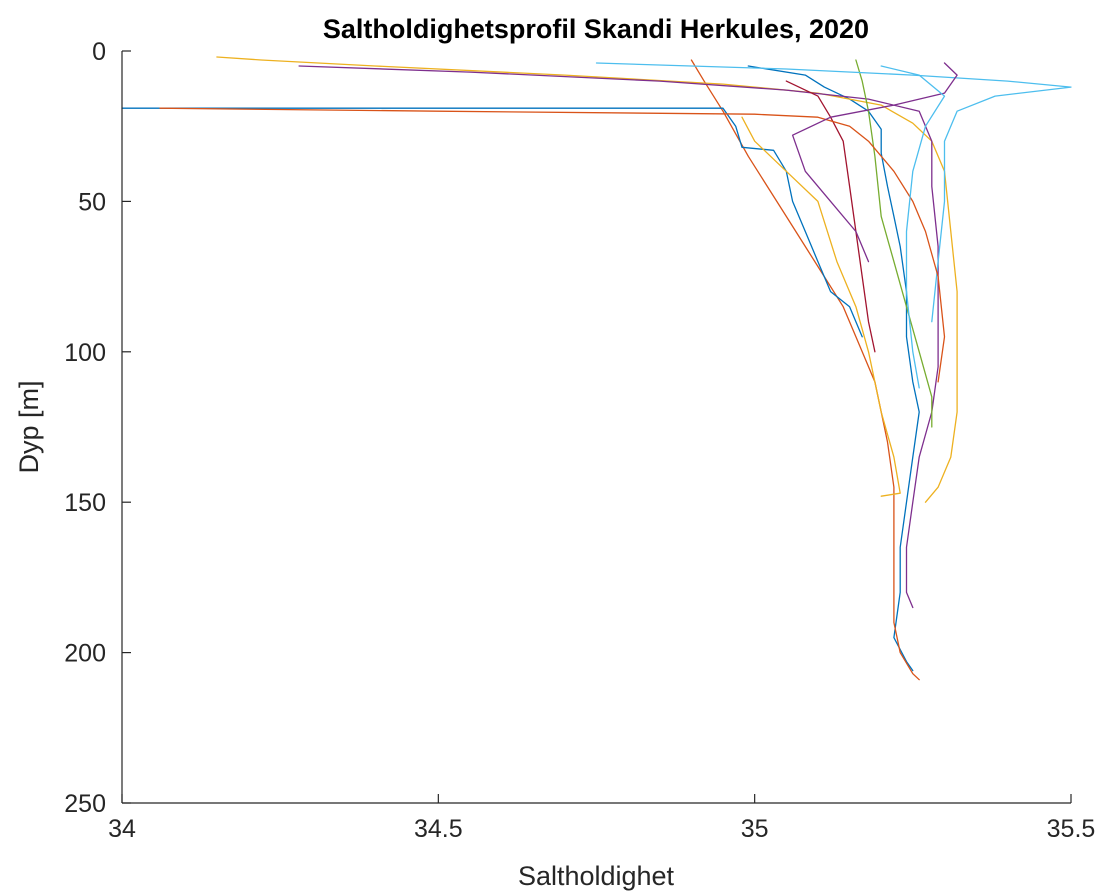 The height and width of the screenshot is (896, 1106). I want to click on y-tick-label: 50, so click(92, 202).